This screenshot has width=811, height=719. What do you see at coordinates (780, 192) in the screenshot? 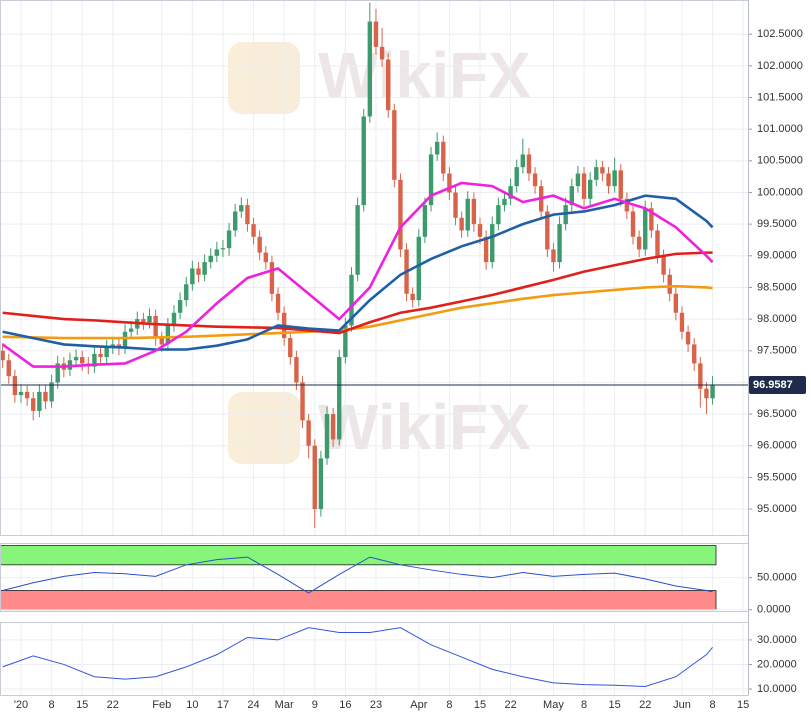
I see `y-tick-label: 100.0000` at bounding box center [780, 192].